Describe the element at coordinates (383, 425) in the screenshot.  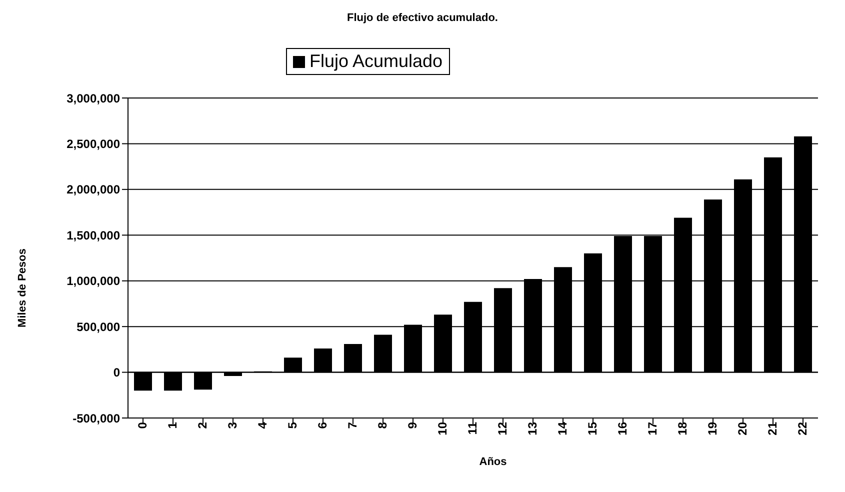
I see `x-tick-label: 8` at that location.